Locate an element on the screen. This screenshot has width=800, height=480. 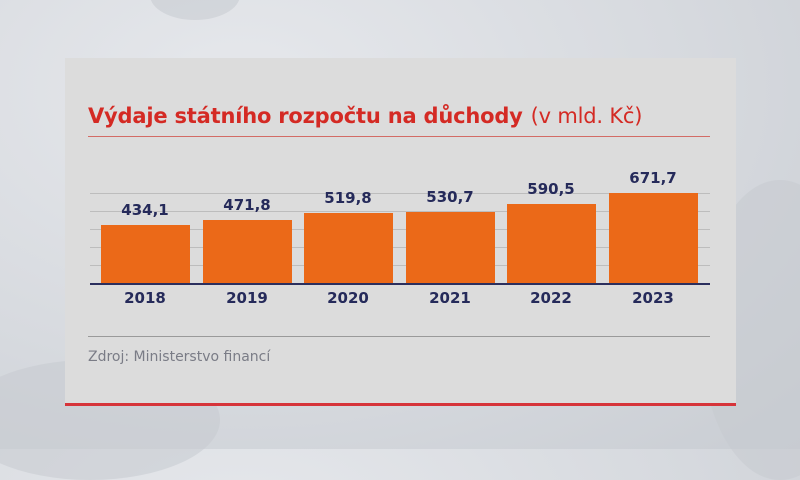
x-tick-label: 2020 is located at coordinates (348, 298).